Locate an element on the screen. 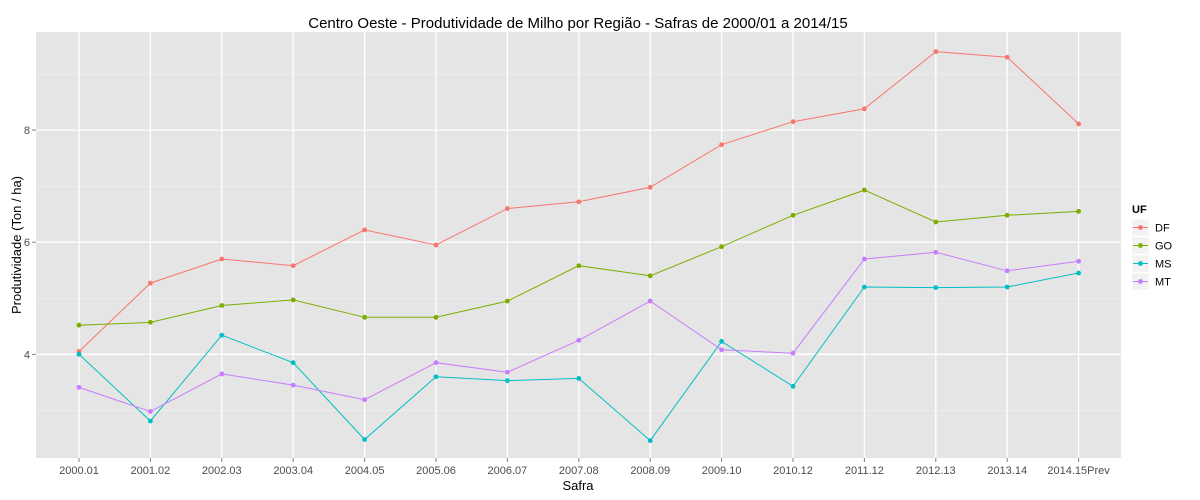  legend: UF DF GO MS MT is located at coordinates (1152, 247).